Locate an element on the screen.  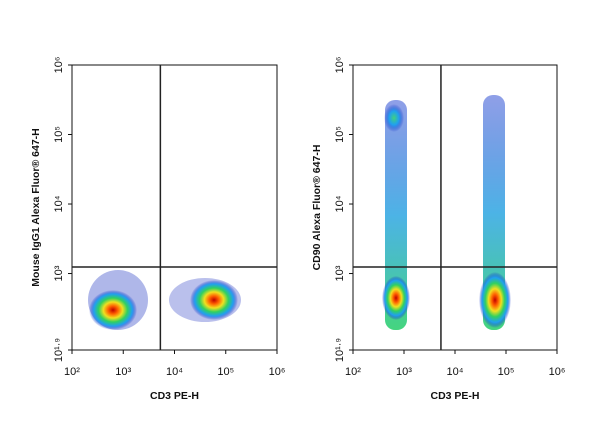
y-axis-label: CD90 Alexa Fluor® 647-H is located at coordinates (317, 208).